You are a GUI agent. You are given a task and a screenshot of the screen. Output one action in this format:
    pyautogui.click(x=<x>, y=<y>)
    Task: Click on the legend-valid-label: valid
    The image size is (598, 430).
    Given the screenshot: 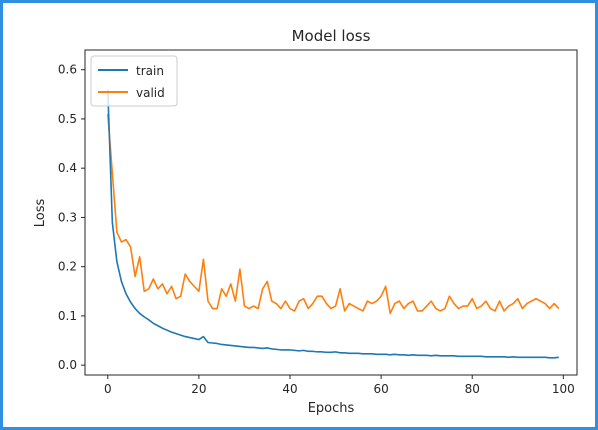 What is the action you would take?
    pyautogui.click(x=150, y=93)
    